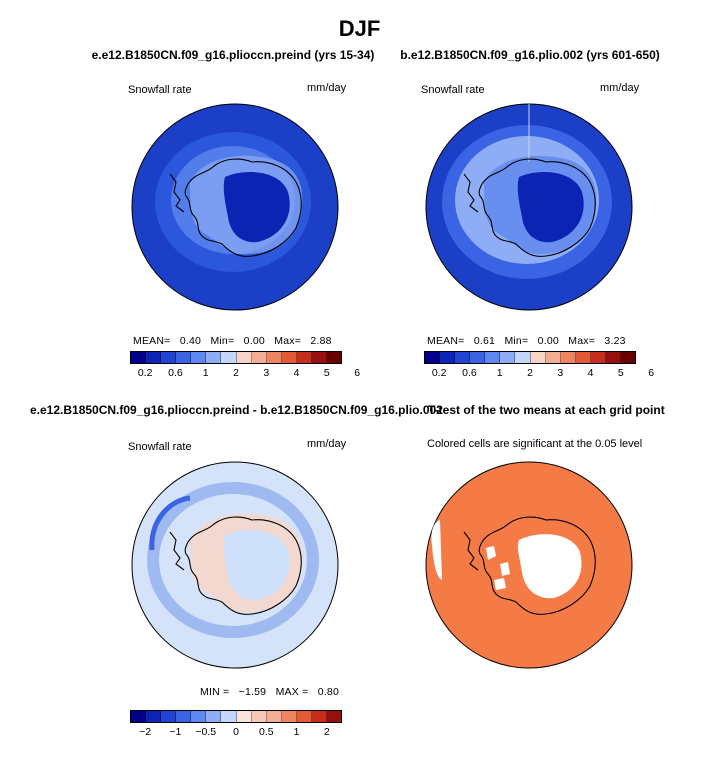  What do you see at coordinates (620, 88) in the screenshot?
I see `units-label-top-right: mm/day` at bounding box center [620, 88].